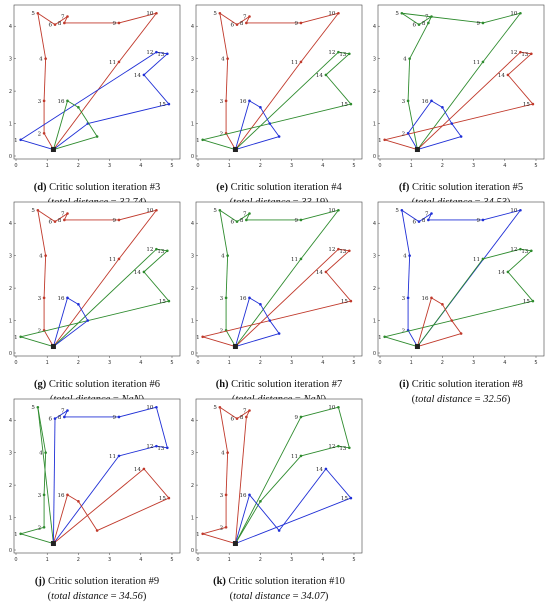  What do you see at coordinates (114, 24) in the screenshot?
I see `node-label: 9` at bounding box center [114, 24].